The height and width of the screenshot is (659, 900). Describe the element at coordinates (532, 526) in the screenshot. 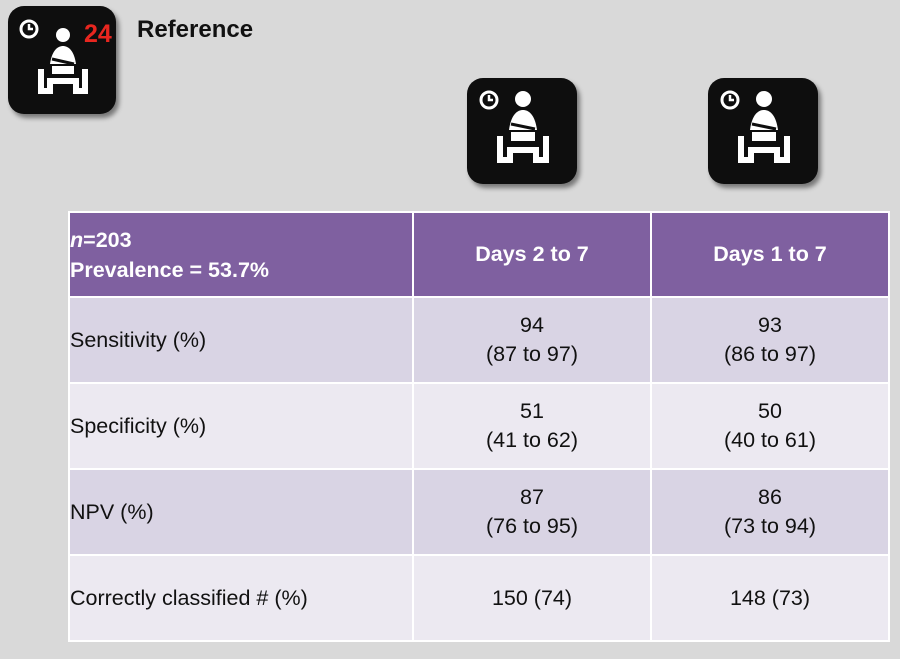

I see `cell-ci: (76 to 95)` at that location.